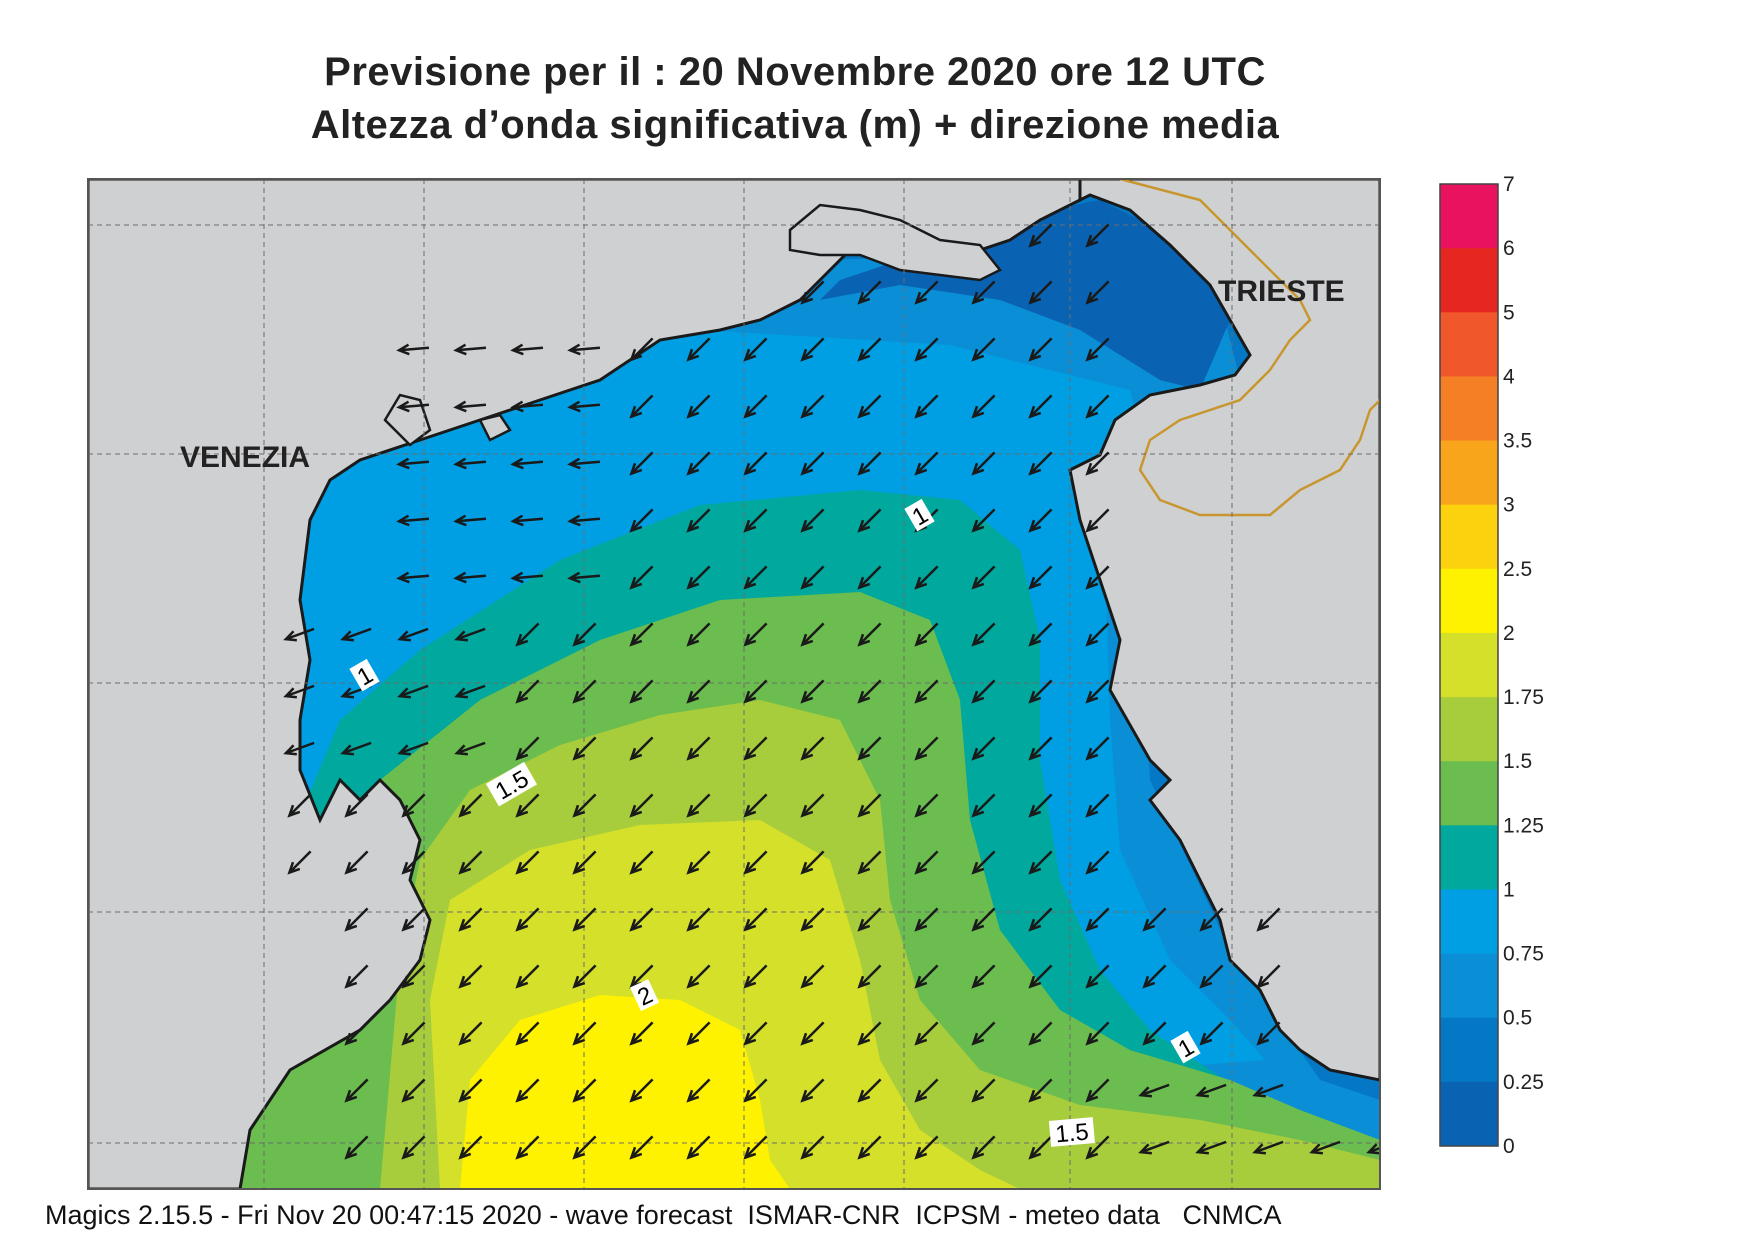 The image size is (1755, 1242). Describe the element at coordinates (645, 995) in the screenshot. I see `contour-label: 2` at that location.